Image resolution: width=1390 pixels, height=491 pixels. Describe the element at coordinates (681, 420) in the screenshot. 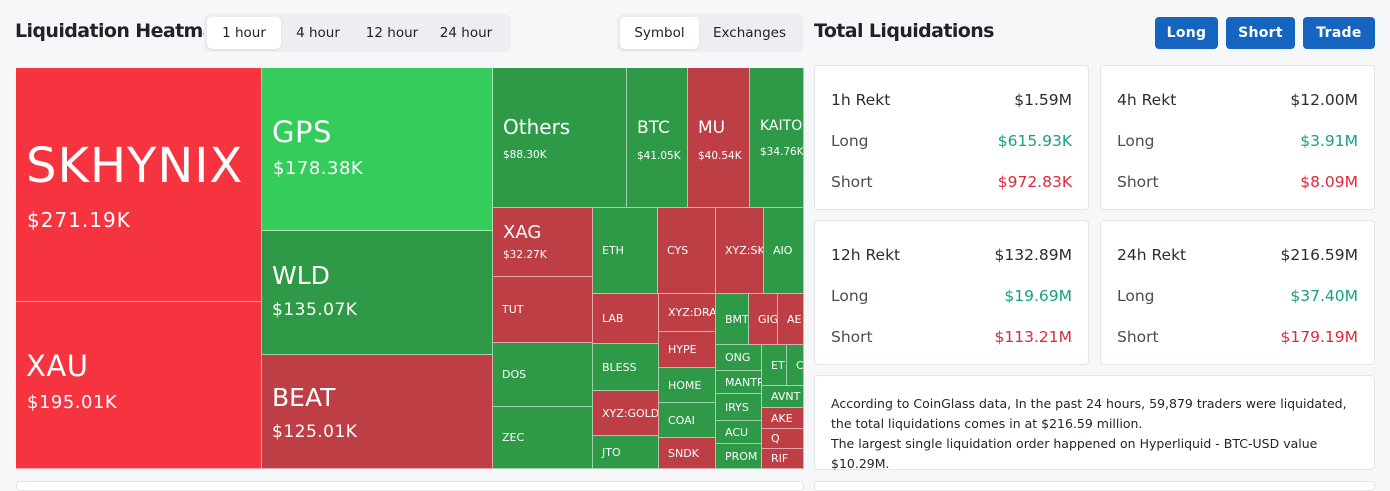

I see `tile-symbol: COAI` at that location.